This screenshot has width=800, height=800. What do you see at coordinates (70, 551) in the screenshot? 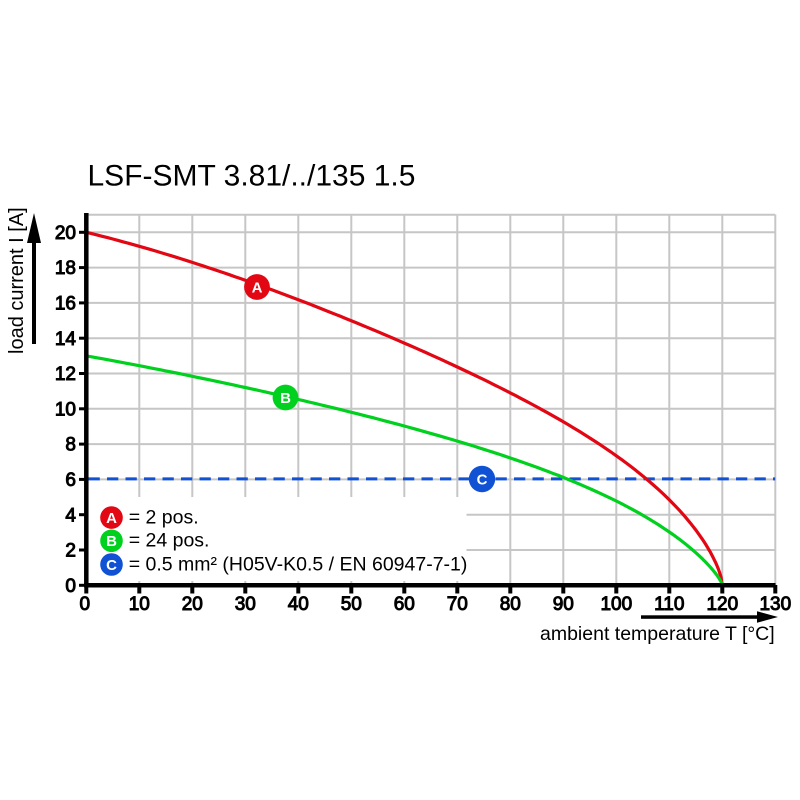
I see `svg-text: 2` at bounding box center [70, 551].